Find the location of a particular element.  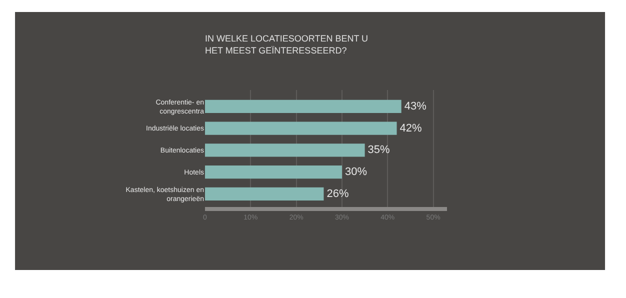

data-label: 26% is located at coordinates (337, 194).